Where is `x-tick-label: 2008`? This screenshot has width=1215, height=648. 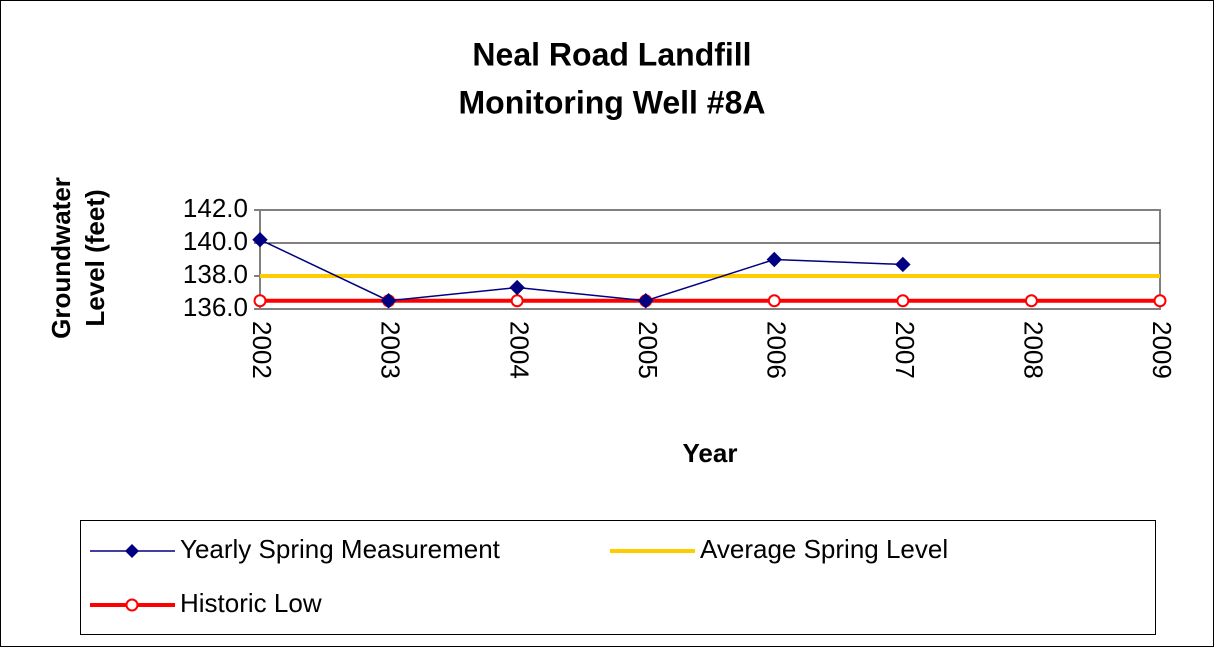 x-tick-label: 2008 is located at coordinates (1034, 350).